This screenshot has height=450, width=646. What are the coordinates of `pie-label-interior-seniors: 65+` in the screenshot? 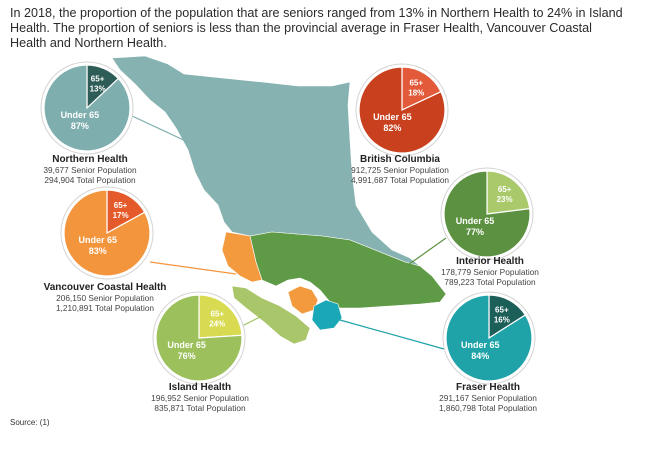 It's located at (505, 189).